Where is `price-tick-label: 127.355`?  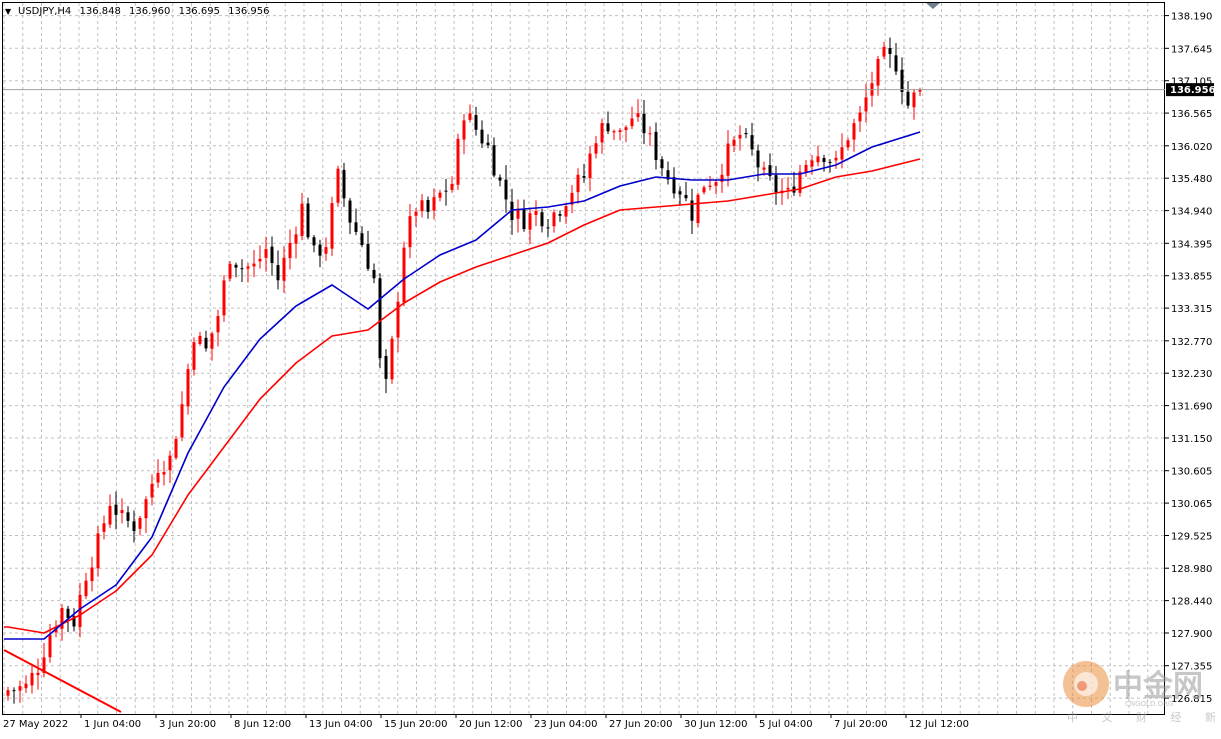
price-tick-label: 127.355 is located at coordinates (1191, 667).